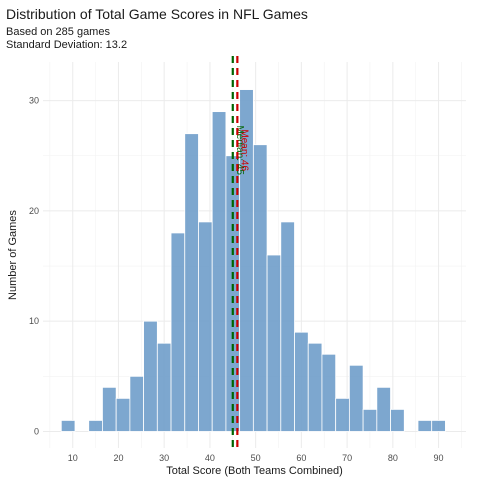 The width and height of the screenshot is (480, 480). I want to click on x-tick-label: 60, so click(301, 458).